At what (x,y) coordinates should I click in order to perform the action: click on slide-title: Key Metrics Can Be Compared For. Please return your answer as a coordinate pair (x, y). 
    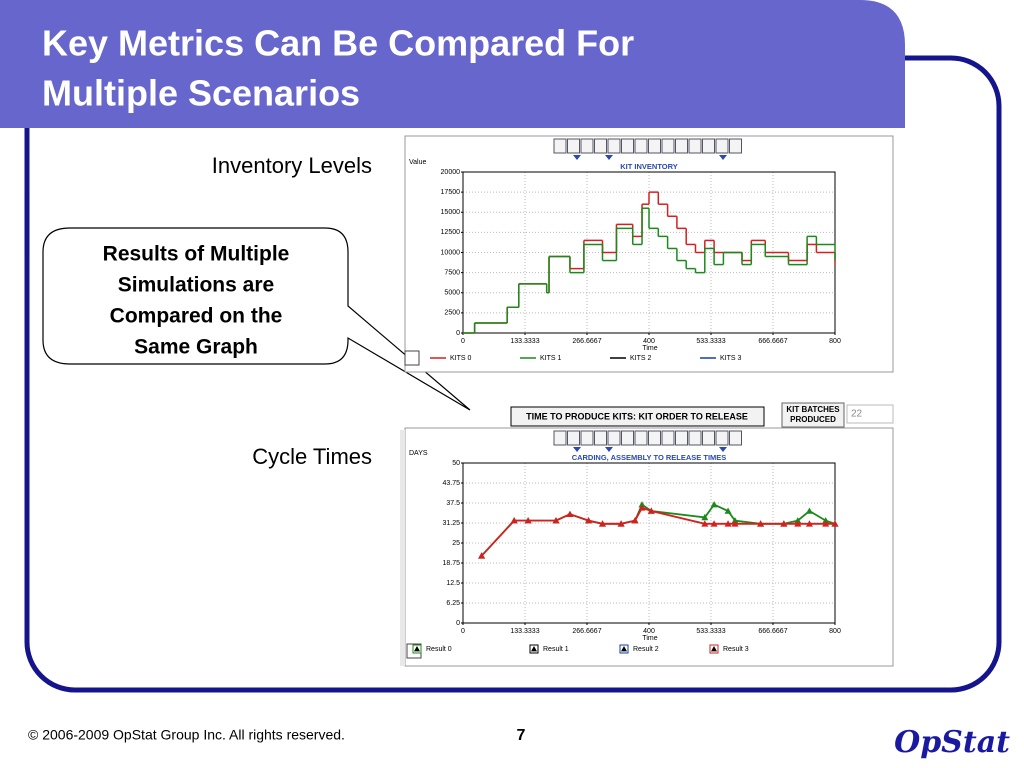
    Looking at the image, I should click on (338, 43).